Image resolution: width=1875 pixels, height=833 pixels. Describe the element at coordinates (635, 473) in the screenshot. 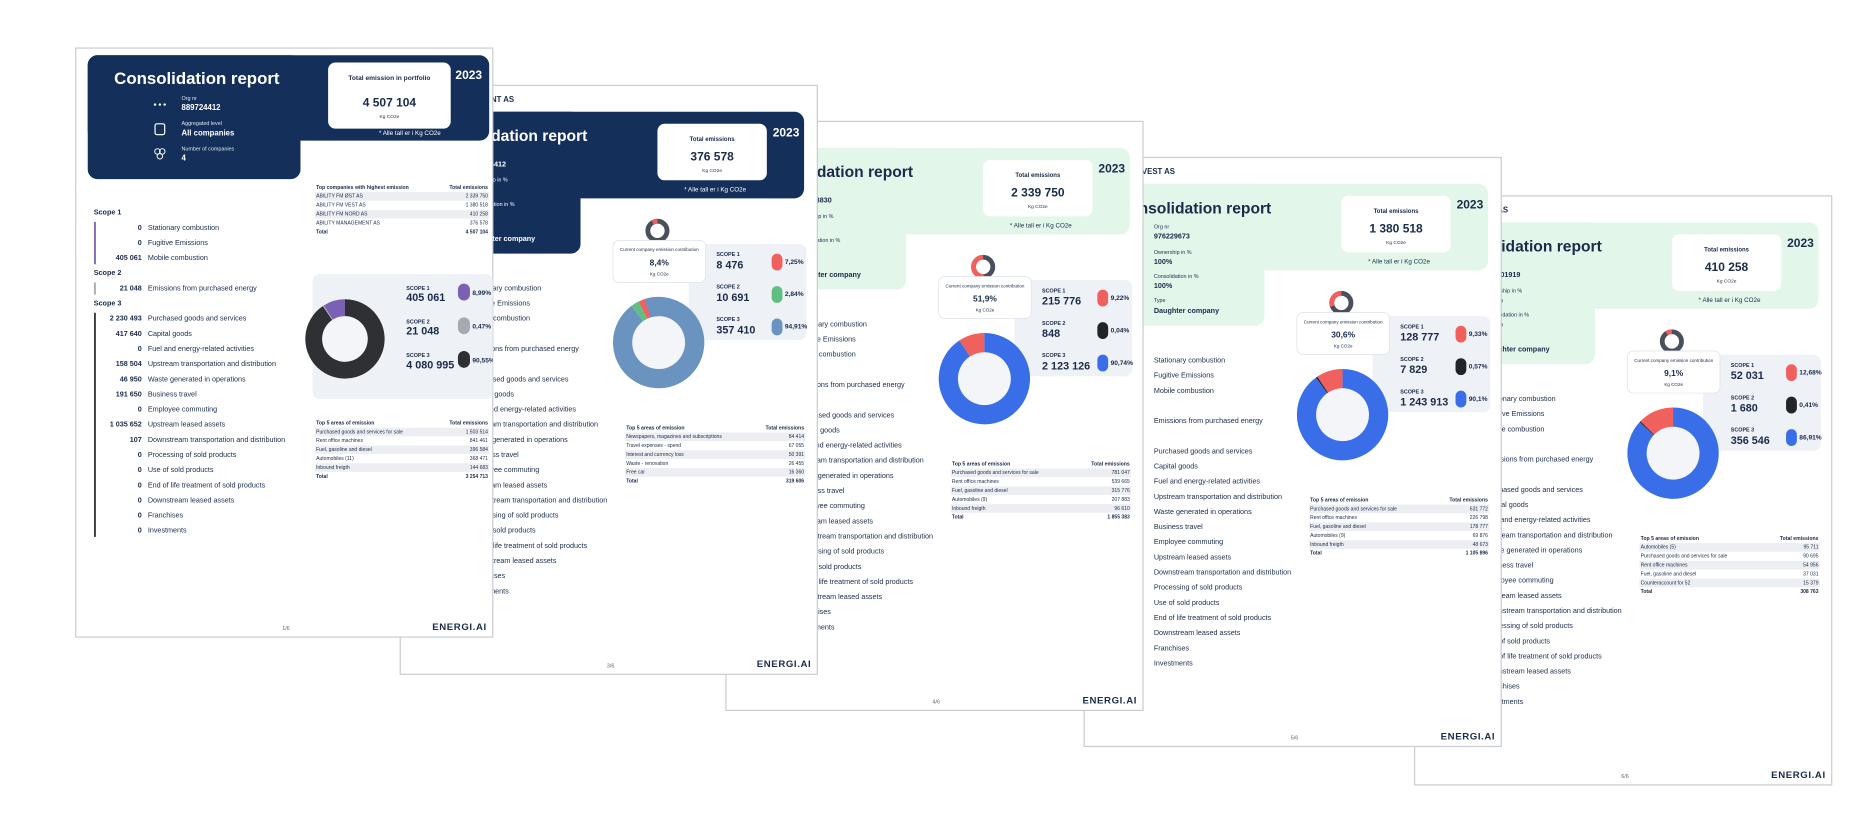

I see `table-cell: Free car` at that location.